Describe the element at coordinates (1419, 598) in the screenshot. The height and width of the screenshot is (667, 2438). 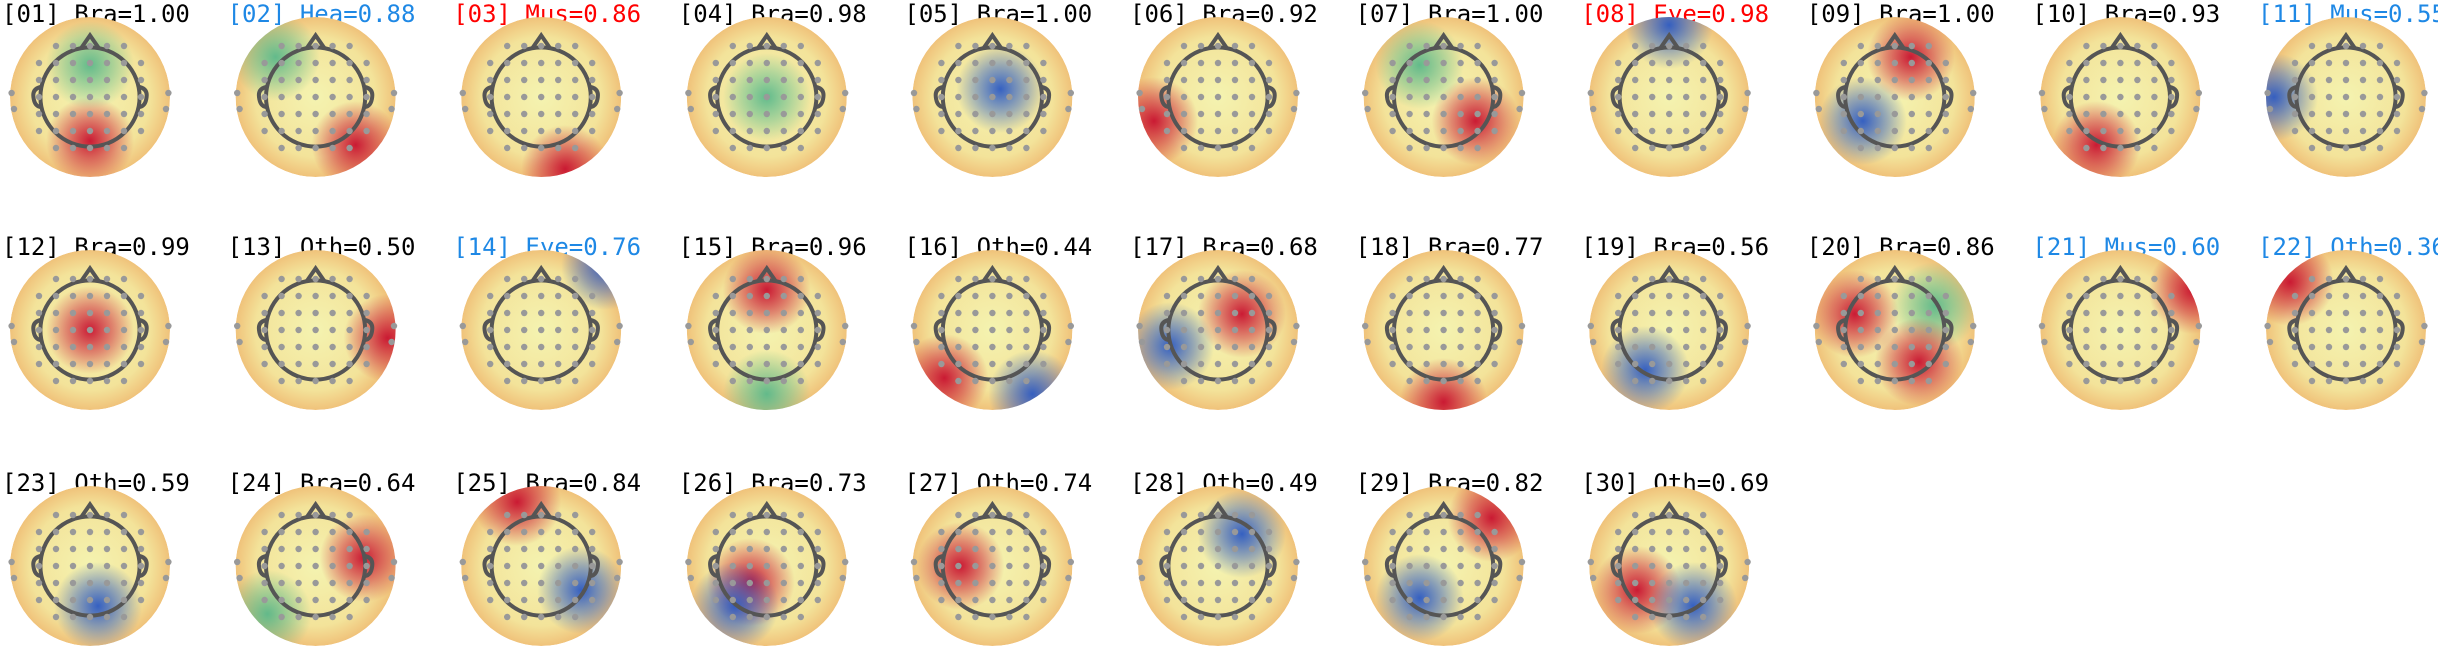
I see `topomap-blob` at that location.